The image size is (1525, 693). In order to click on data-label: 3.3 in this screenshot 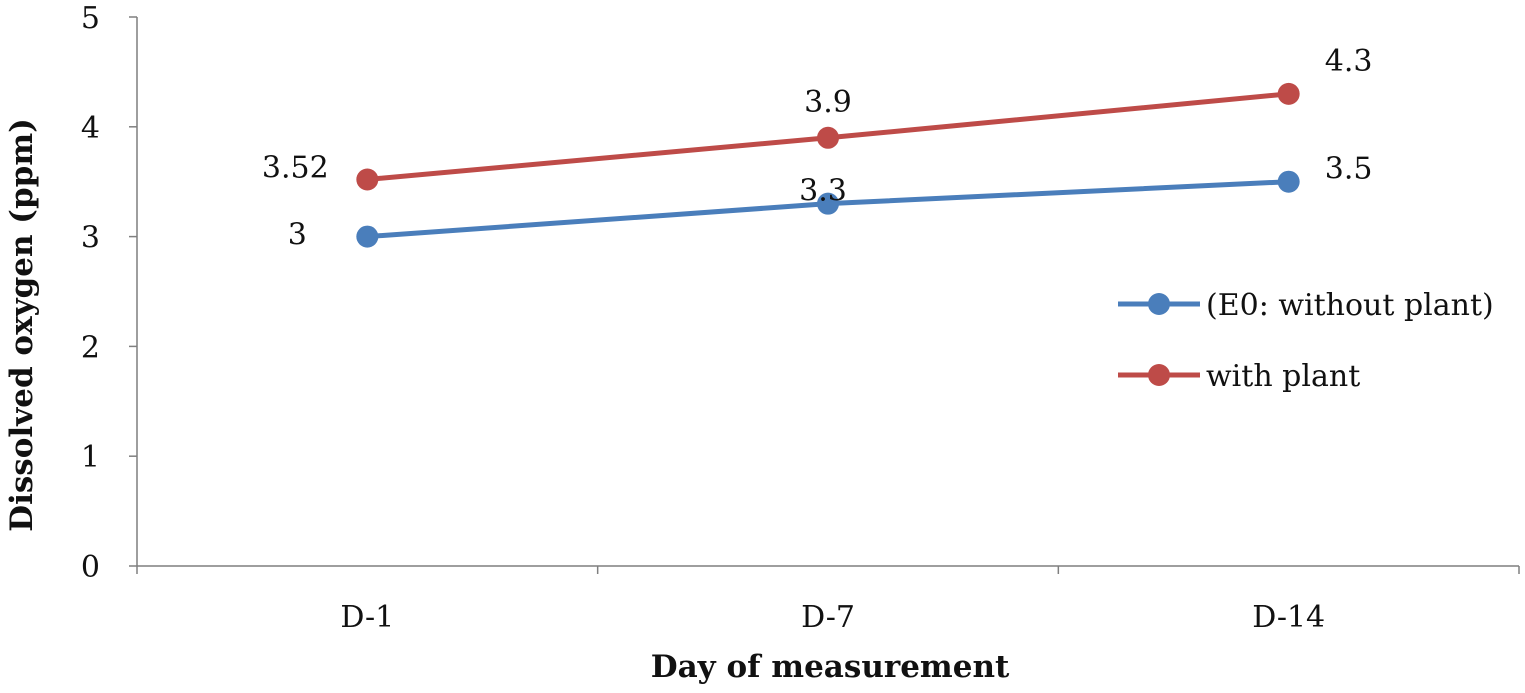, I will do `click(823, 191)`.